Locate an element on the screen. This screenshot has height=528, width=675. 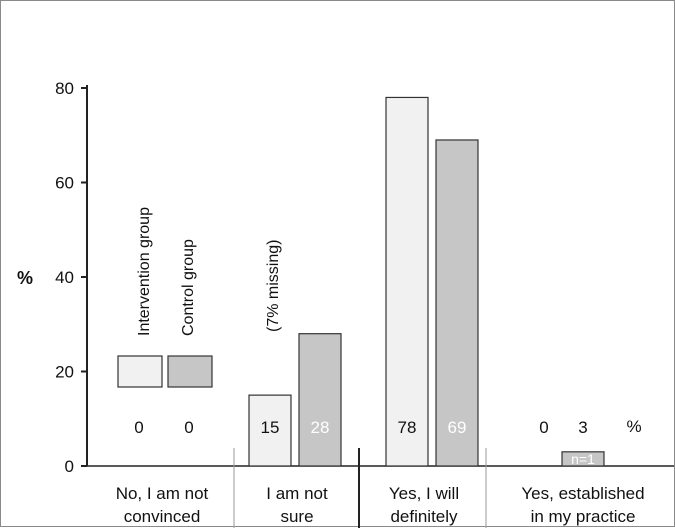
category-label-3-line2: definitely is located at coordinates (424, 516).